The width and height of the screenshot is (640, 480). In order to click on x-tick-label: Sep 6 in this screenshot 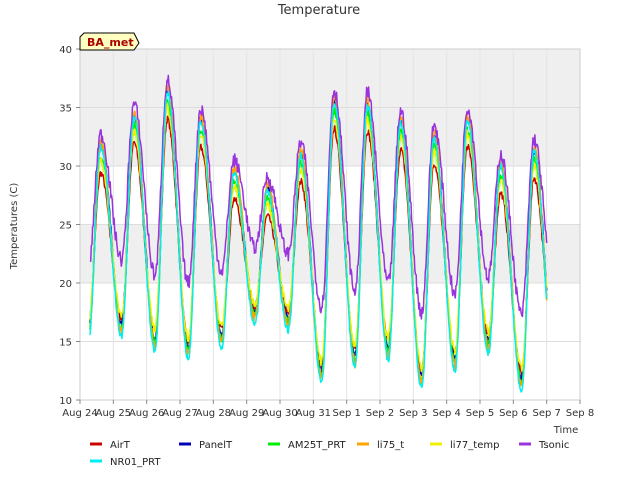, I will do `click(513, 413)`.